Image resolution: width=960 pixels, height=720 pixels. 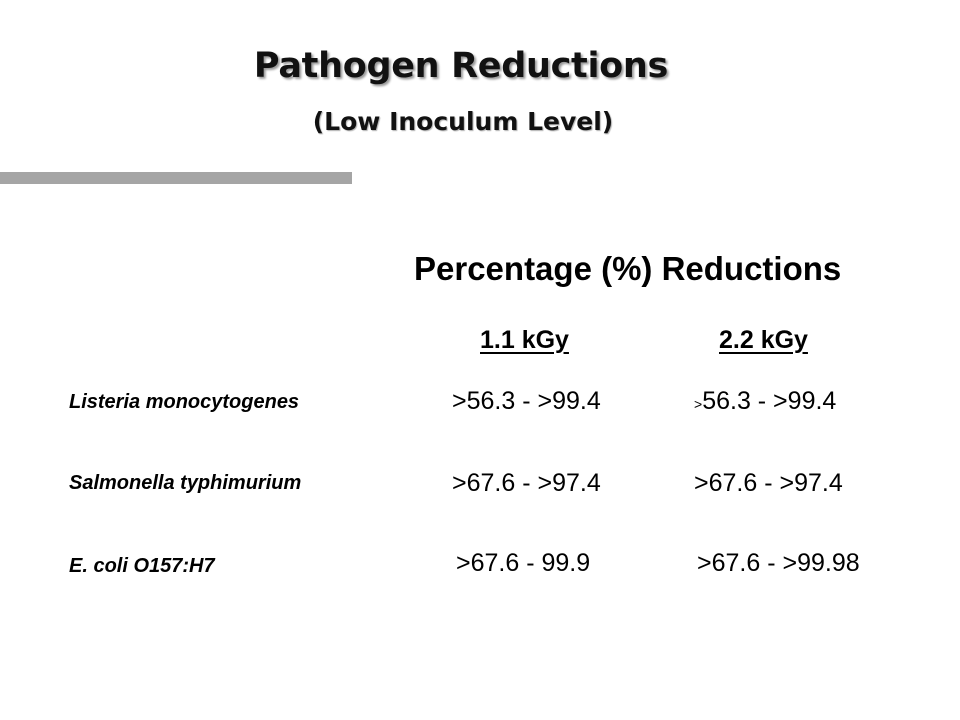 What do you see at coordinates (463, 121) in the screenshot?
I see `slide-subtitle: (Low Inoculum Level)` at bounding box center [463, 121].